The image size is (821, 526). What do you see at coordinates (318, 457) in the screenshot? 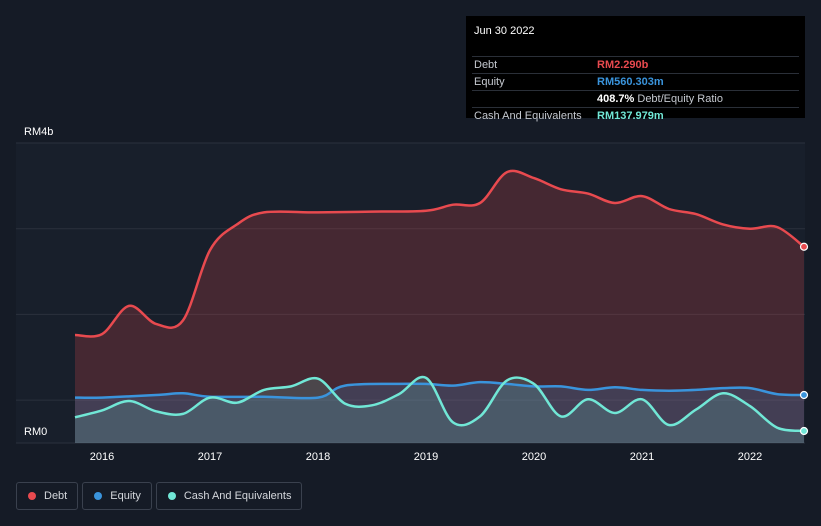
I see `x-tick-label: 2018` at bounding box center [318, 457].